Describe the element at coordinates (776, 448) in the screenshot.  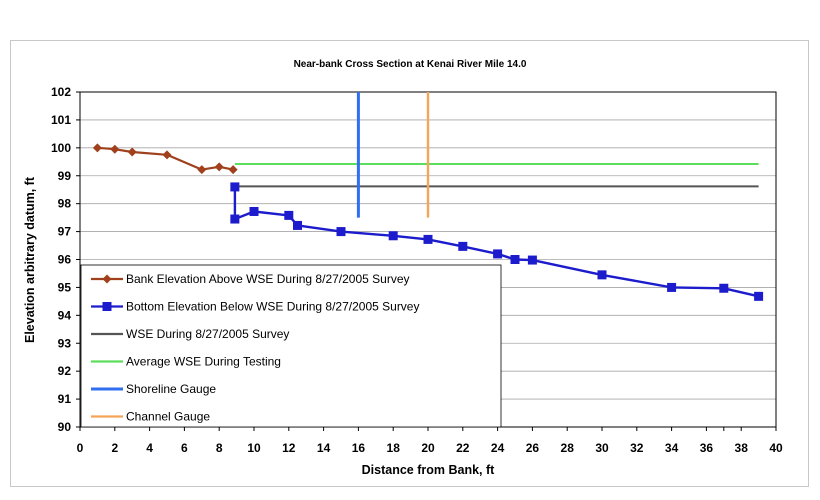
I see `x-tick-label: 40` at that location.